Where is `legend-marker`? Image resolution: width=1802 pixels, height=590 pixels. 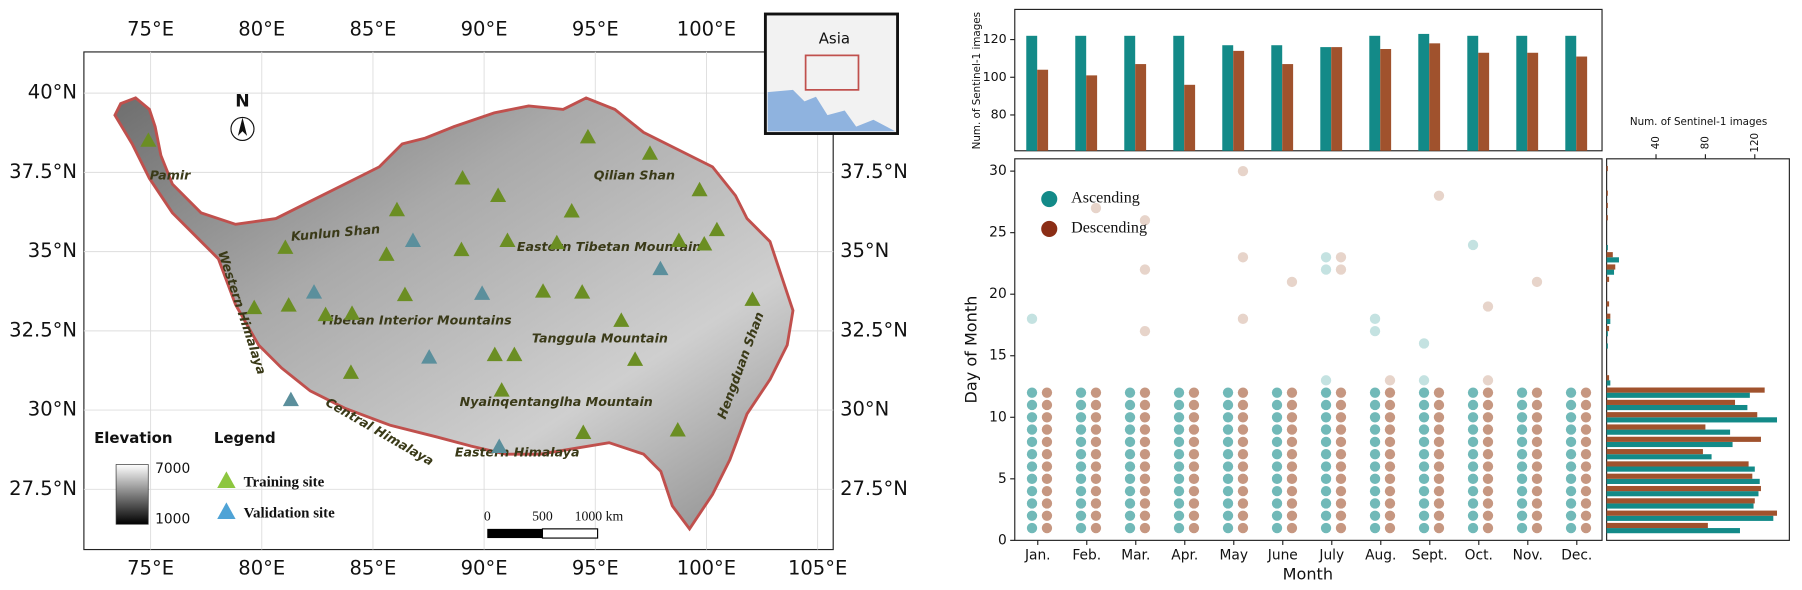
legend-marker is located at coordinates (226, 479).